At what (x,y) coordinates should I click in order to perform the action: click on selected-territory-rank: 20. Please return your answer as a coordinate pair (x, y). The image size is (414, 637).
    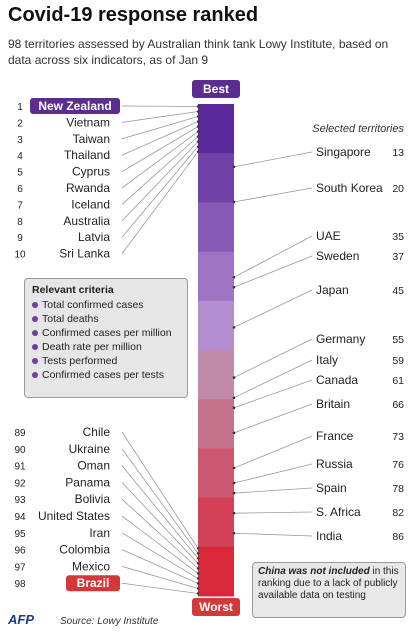
    Looking at the image, I should click on (398, 189).